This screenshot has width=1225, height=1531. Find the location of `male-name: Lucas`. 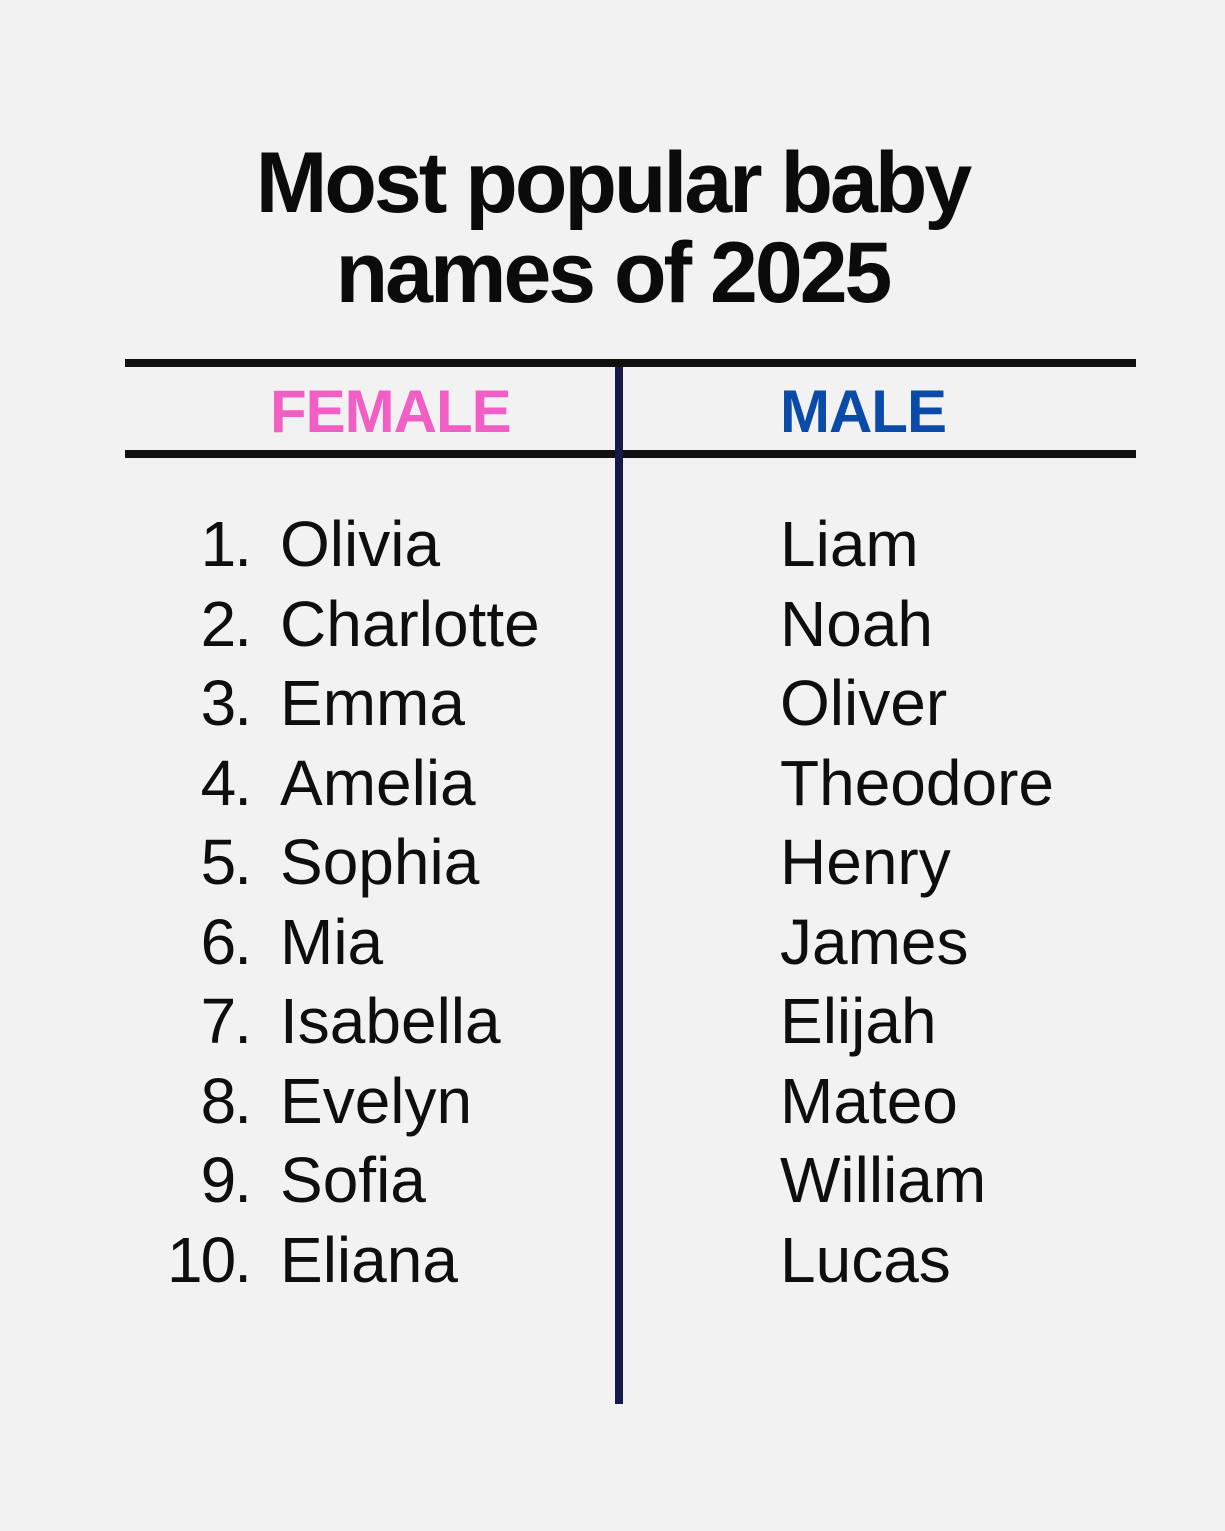

male-name: Lucas is located at coordinates (865, 1259).